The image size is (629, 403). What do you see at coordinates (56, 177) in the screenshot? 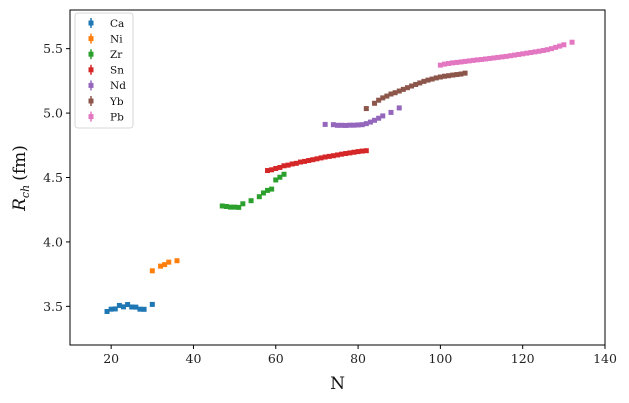
I see `y-axis-ticks: 3.5 4.0 4.5 5.0 5.5` at bounding box center [56, 177].